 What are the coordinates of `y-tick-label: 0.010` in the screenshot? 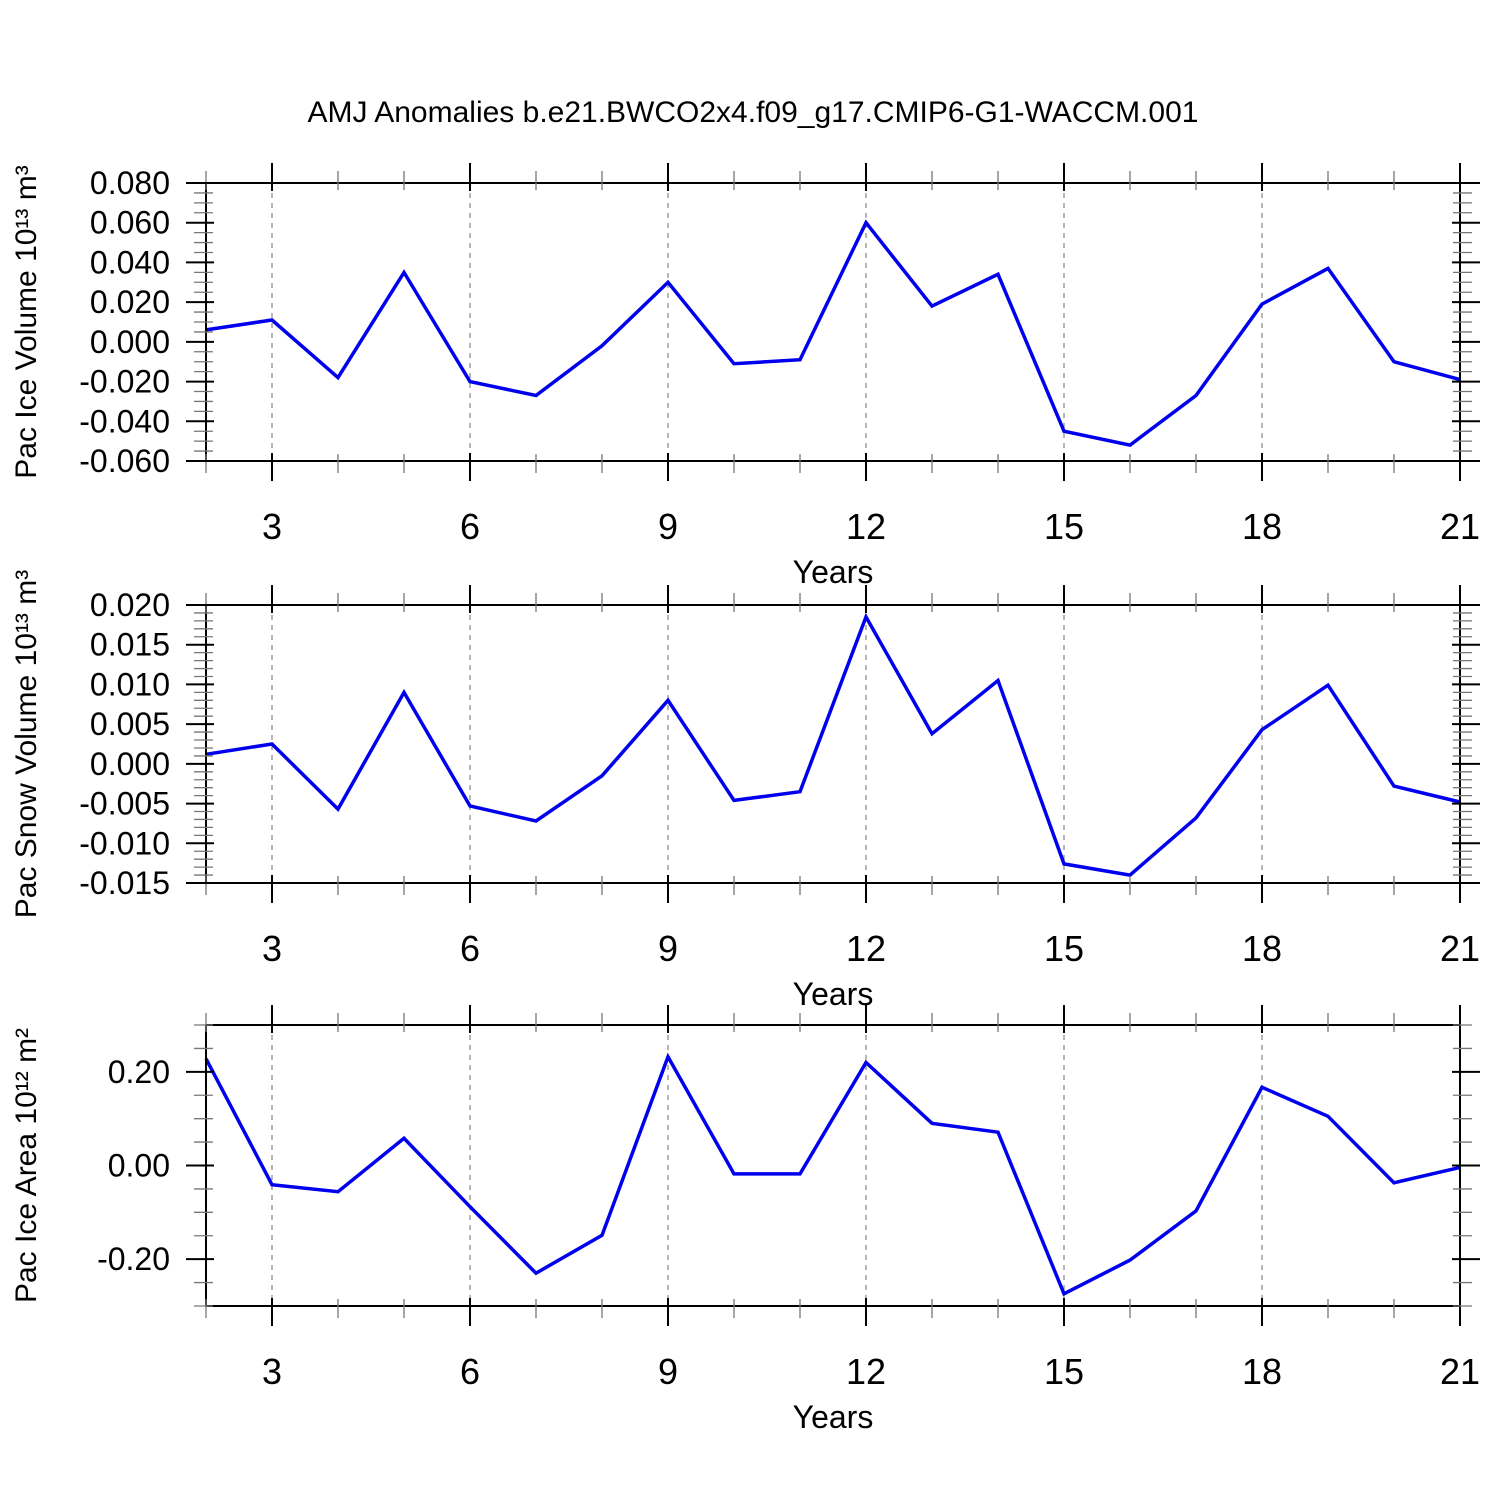 It's located at (130, 684).